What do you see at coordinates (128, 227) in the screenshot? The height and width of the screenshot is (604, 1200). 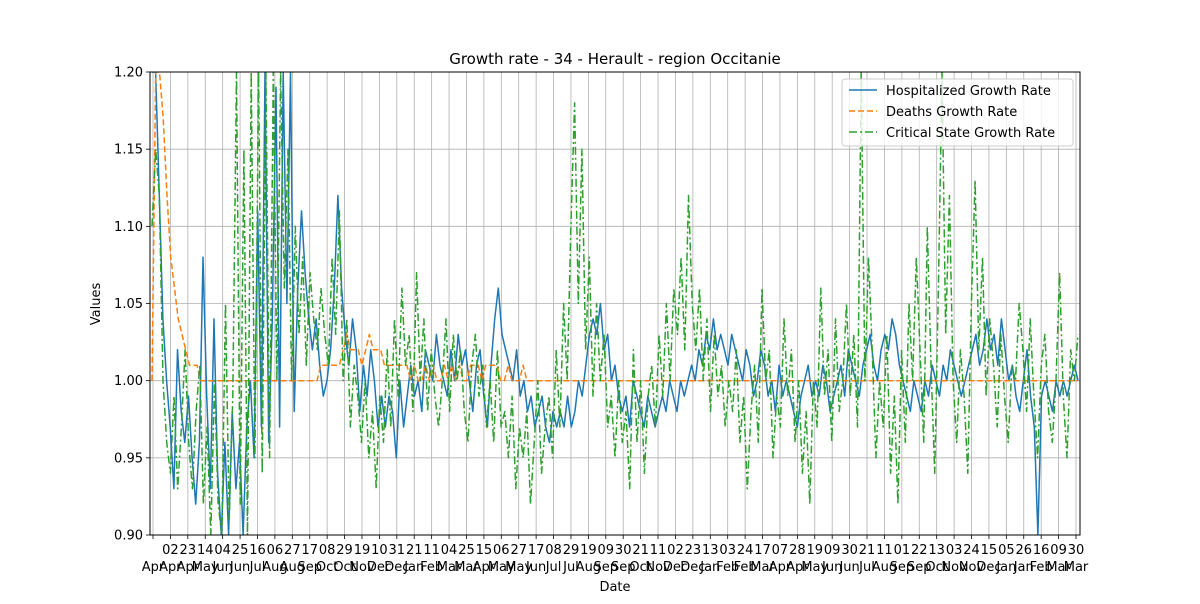 I see `y-tick-label: 1.10` at bounding box center [128, 227].